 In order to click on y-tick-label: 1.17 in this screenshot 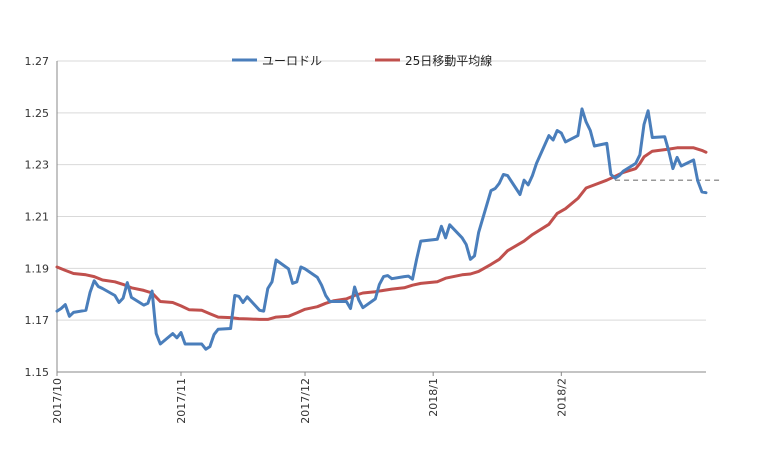, I will do `click(37, 320)`.